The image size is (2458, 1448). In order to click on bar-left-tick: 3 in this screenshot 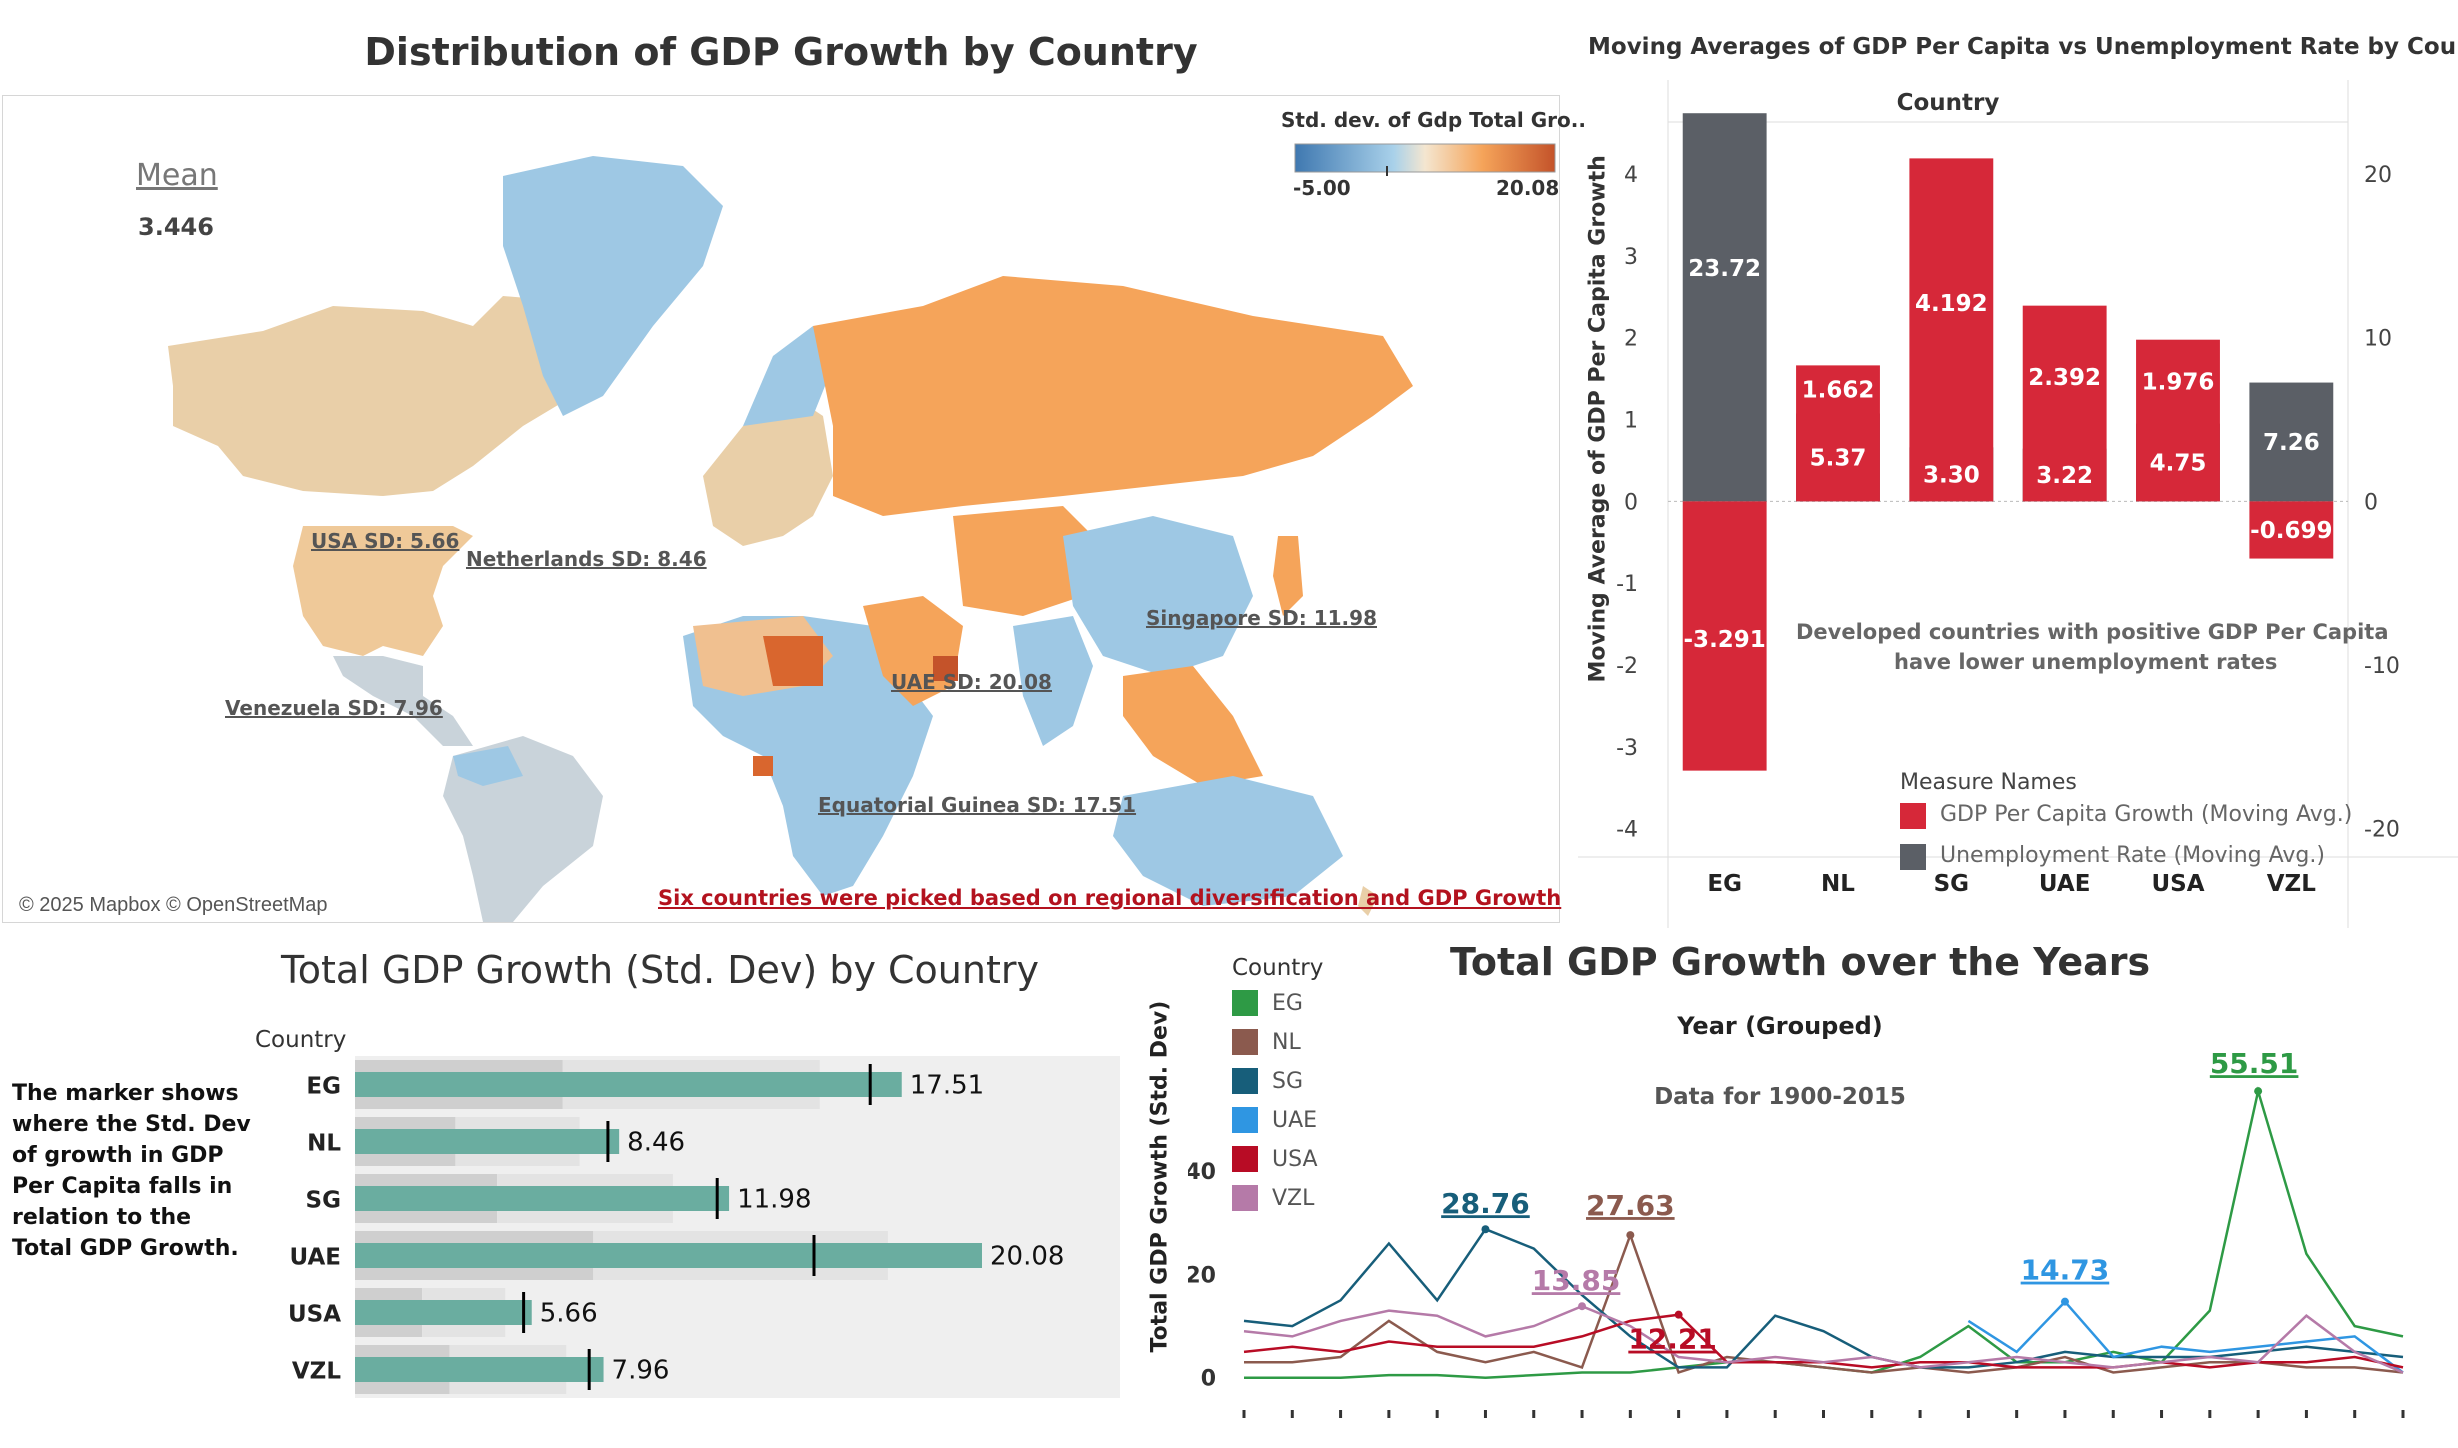, I will do `click(1631, 257)`.